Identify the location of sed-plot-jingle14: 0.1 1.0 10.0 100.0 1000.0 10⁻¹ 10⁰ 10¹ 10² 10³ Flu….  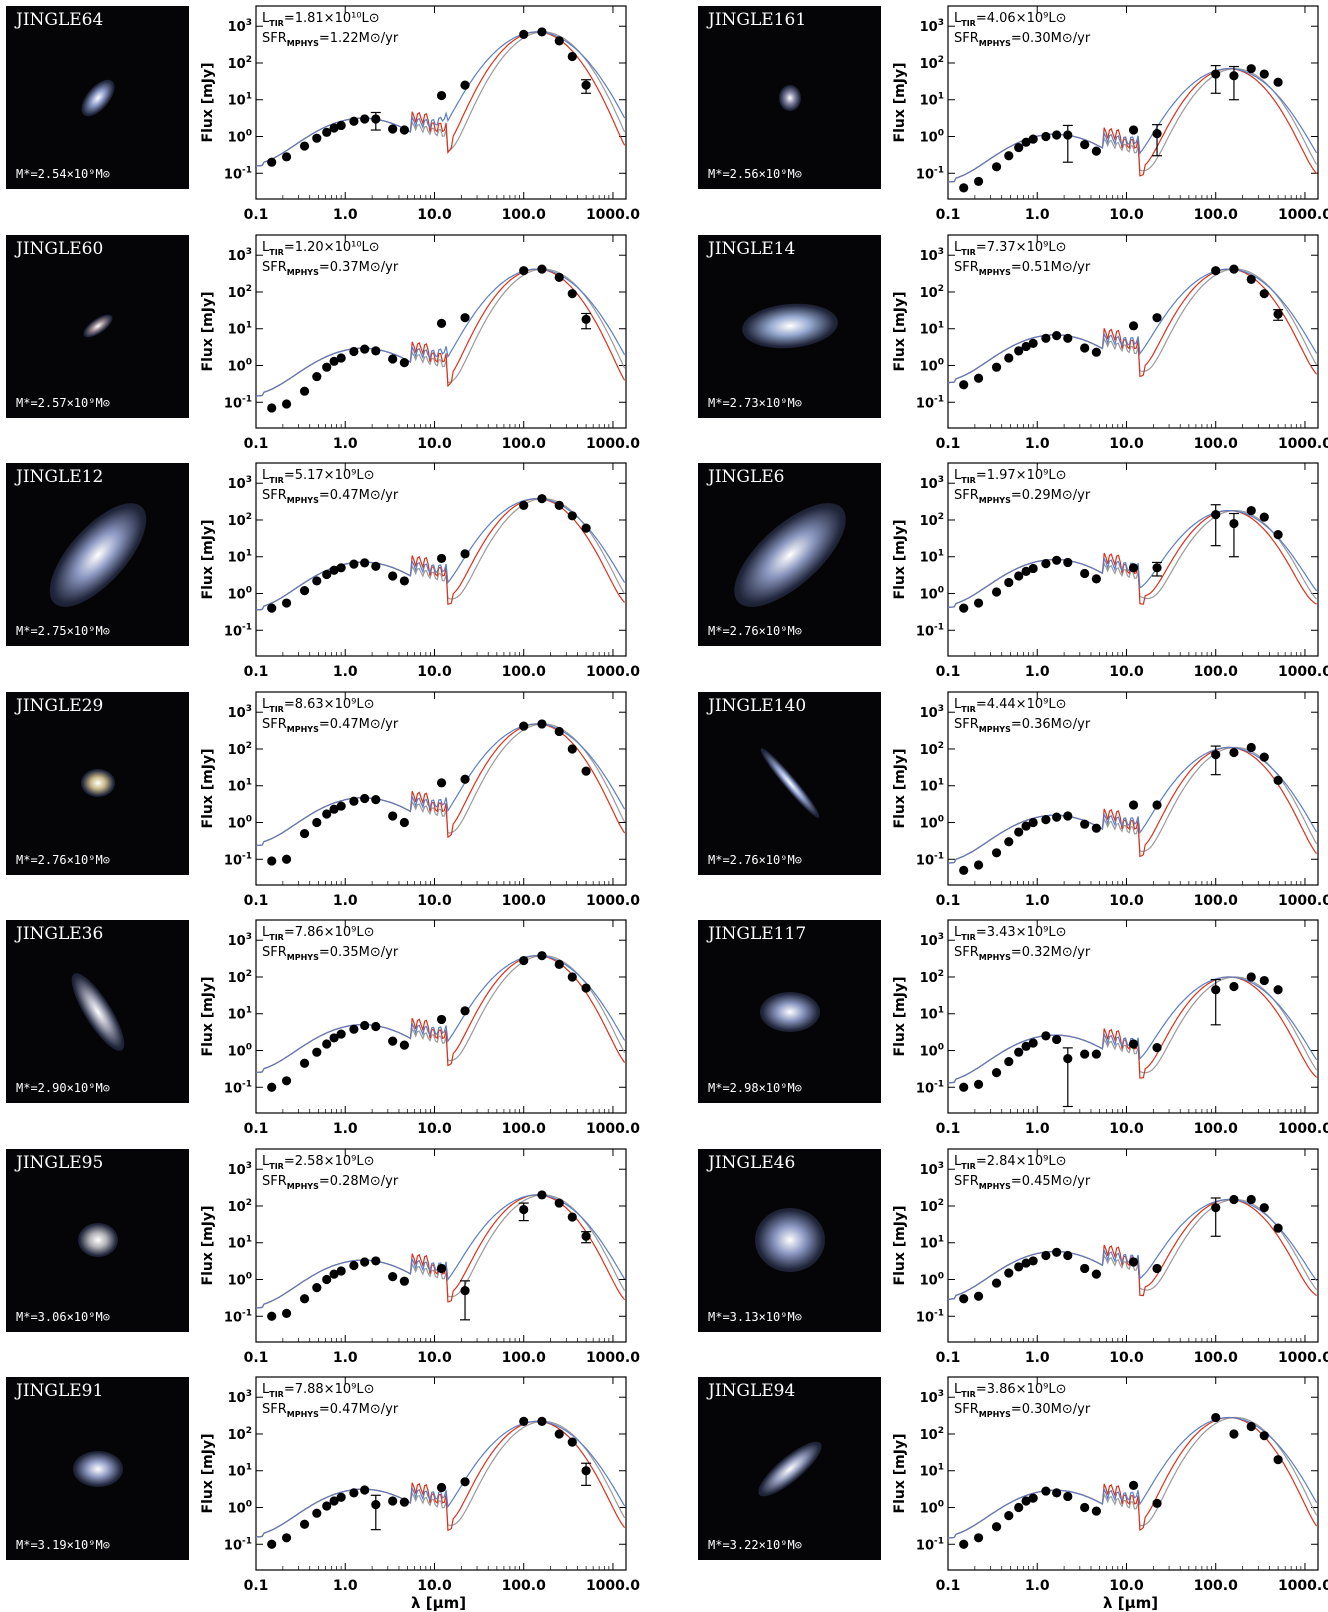
(1110, 342).